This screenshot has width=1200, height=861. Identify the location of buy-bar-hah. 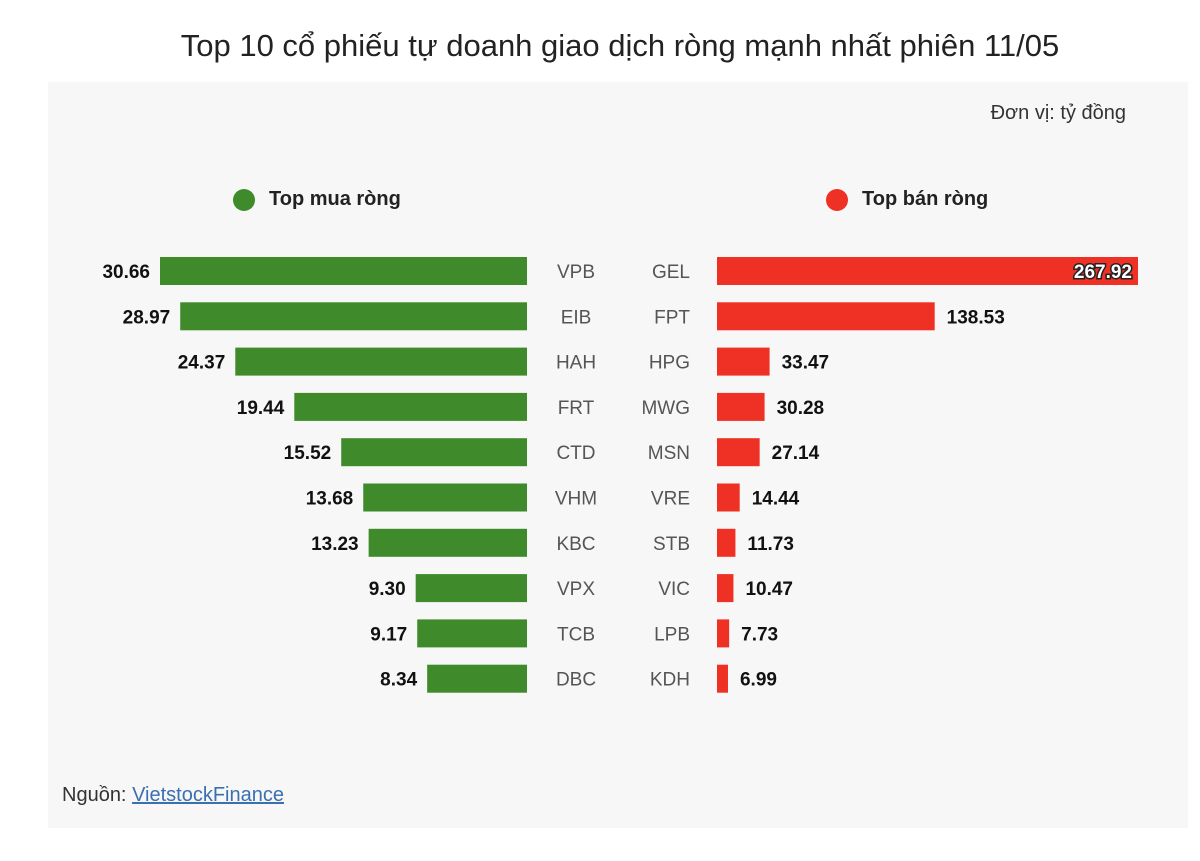
(381, 361).